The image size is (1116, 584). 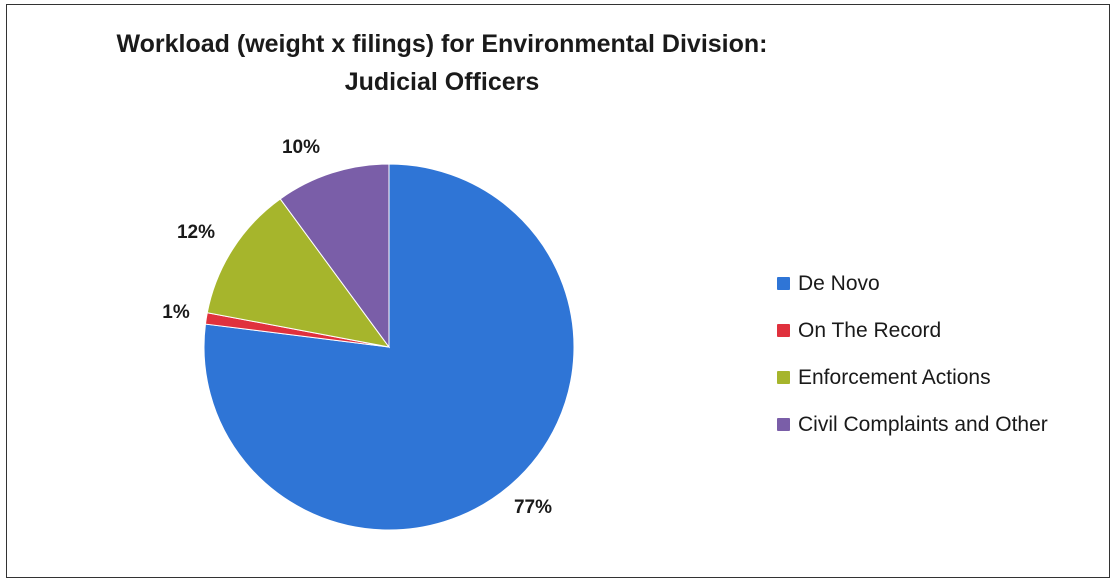 What do you see at coordinates (839, 283) in the screenshot?
I see `legend-label-de-novo: De Novo` at bounding box center [839, 283].